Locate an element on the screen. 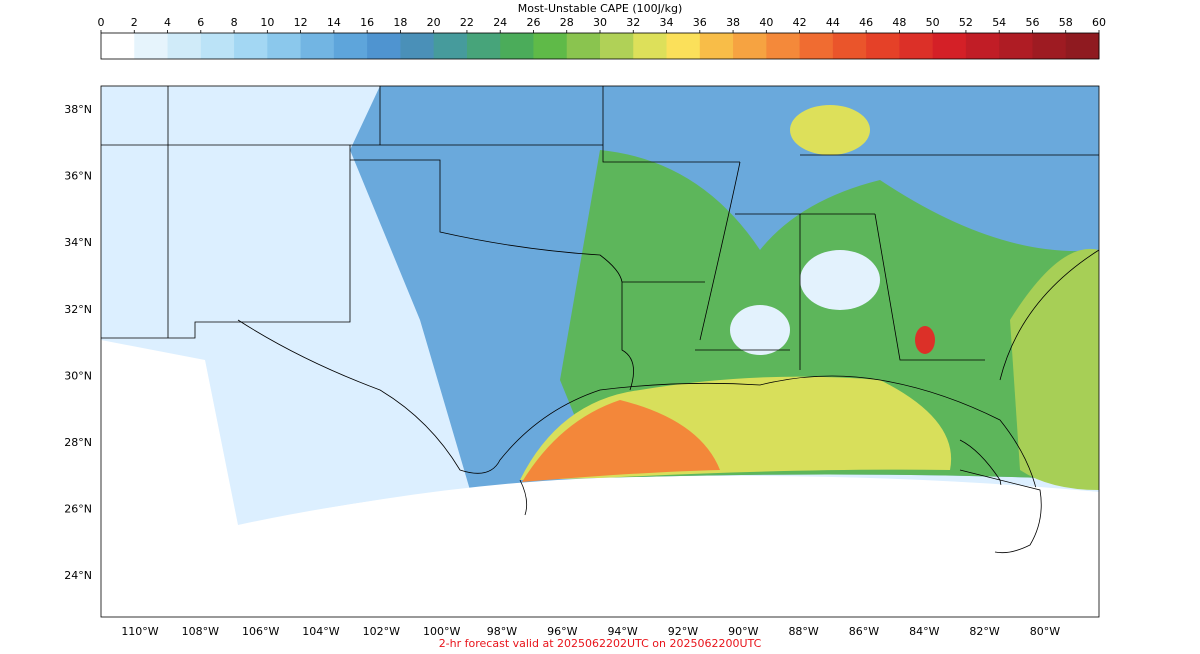 This screenshot has width=1200, height=654. colorbar-tick-label: 10 is located at coordinates (267, 22).